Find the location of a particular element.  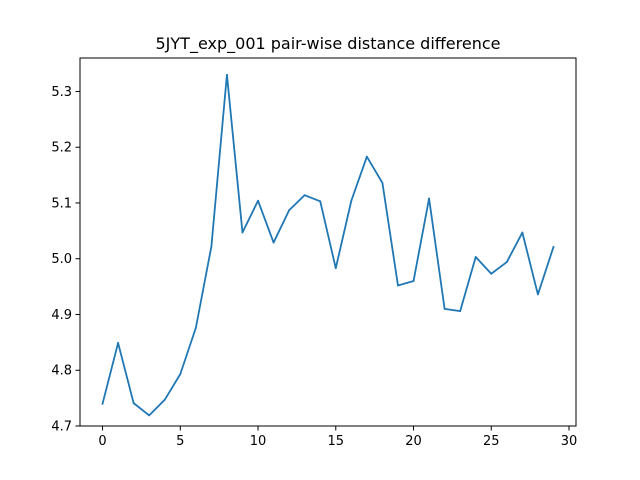

y-tick-label: 4.9 is located at coordinates (61, 315).